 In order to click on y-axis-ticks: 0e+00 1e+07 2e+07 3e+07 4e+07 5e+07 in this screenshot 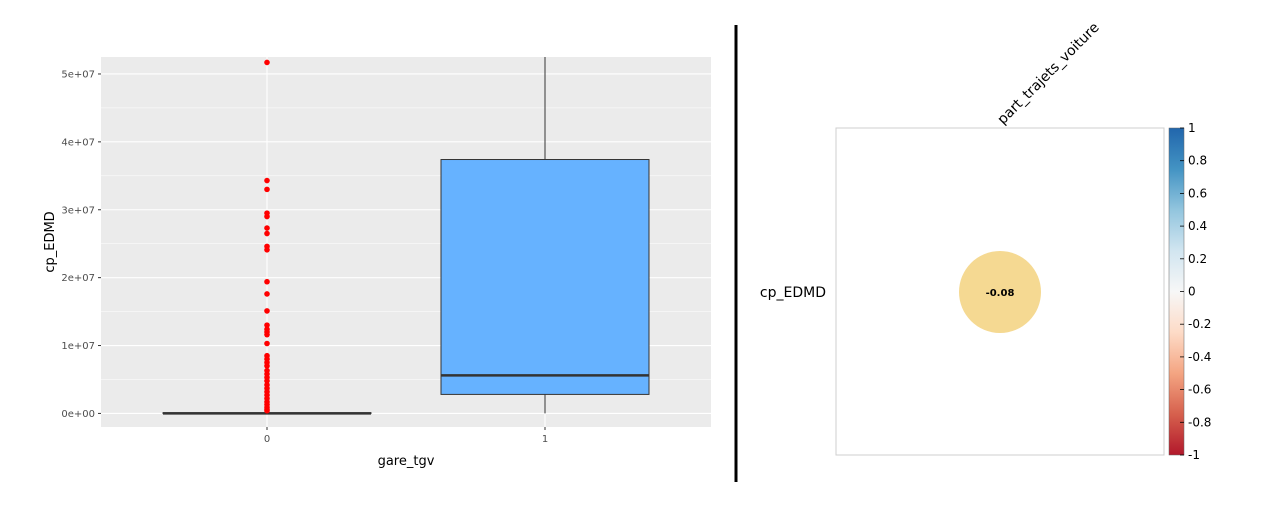, I will do `click(81, 244)`.